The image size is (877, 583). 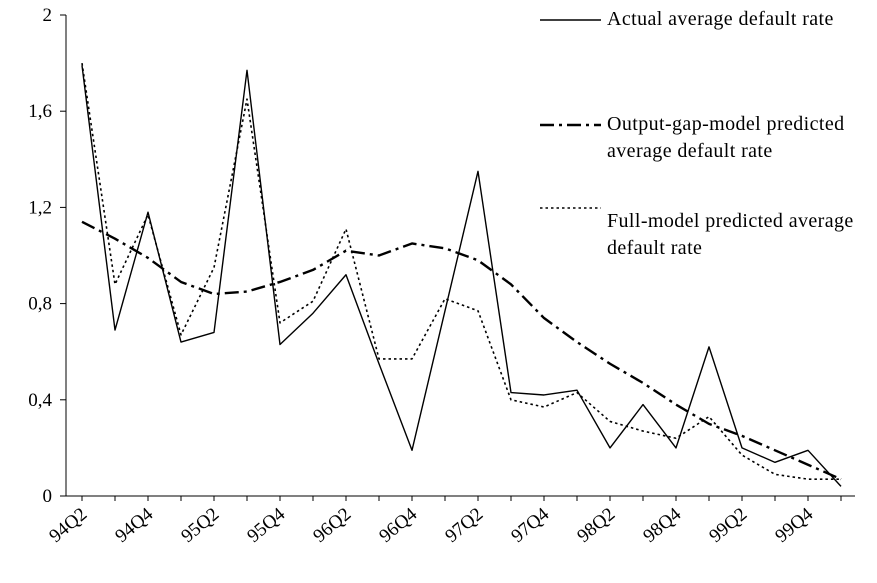 I want to click on x-tick-label: 95Q2, so click(x=200, y=525).